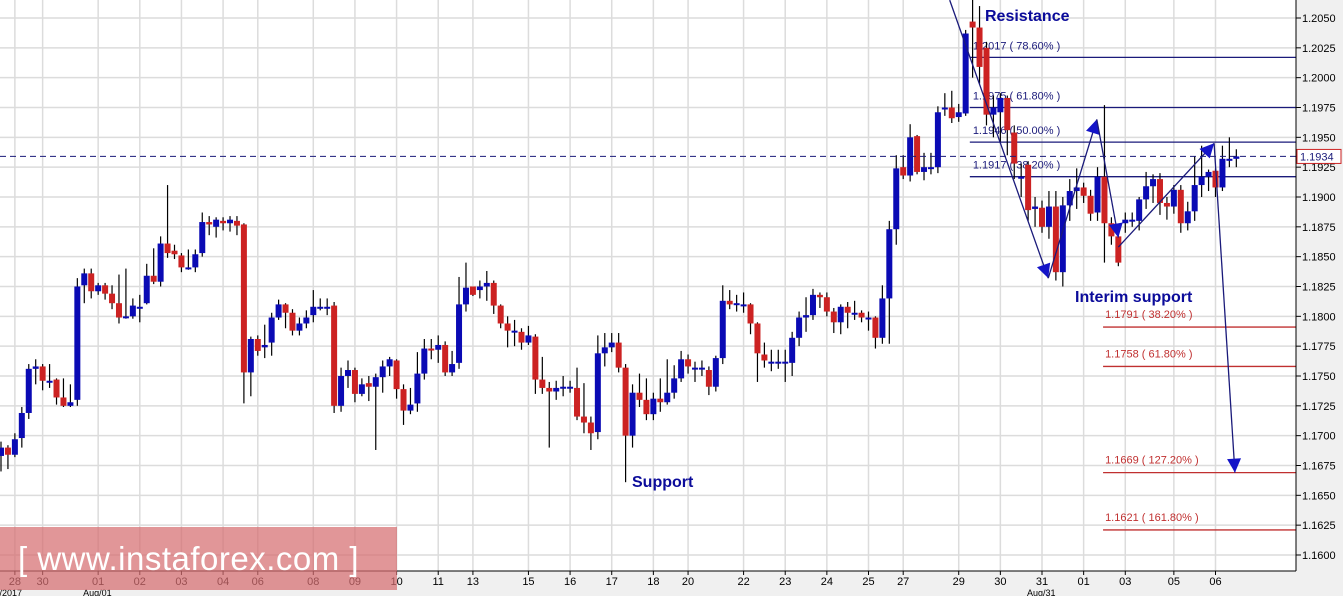 This screenshot has height=596, width=1343. What do you see at coordinates (97, 592) in the screenshot?
I see `x-month-label: Aug/01` at bounding box center [97, 592].